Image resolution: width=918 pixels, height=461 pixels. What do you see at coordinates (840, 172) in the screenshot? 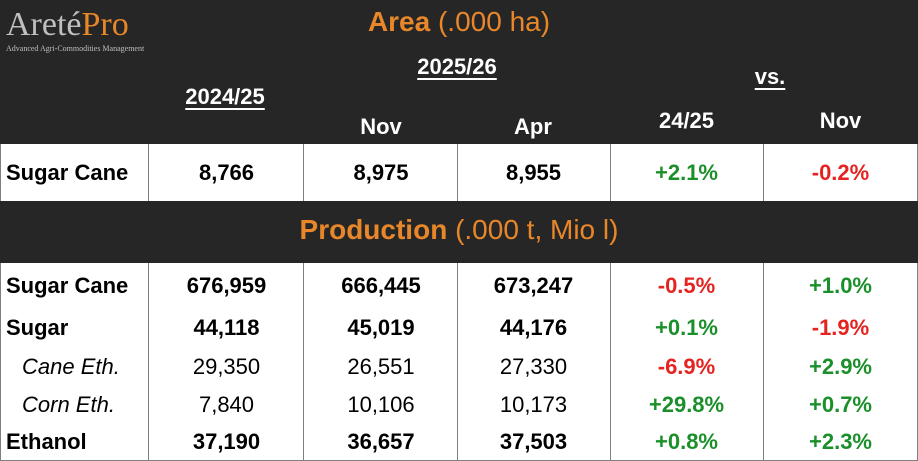
I see `change-vs-nov: -0.2%` at bounding box center [840, 172].